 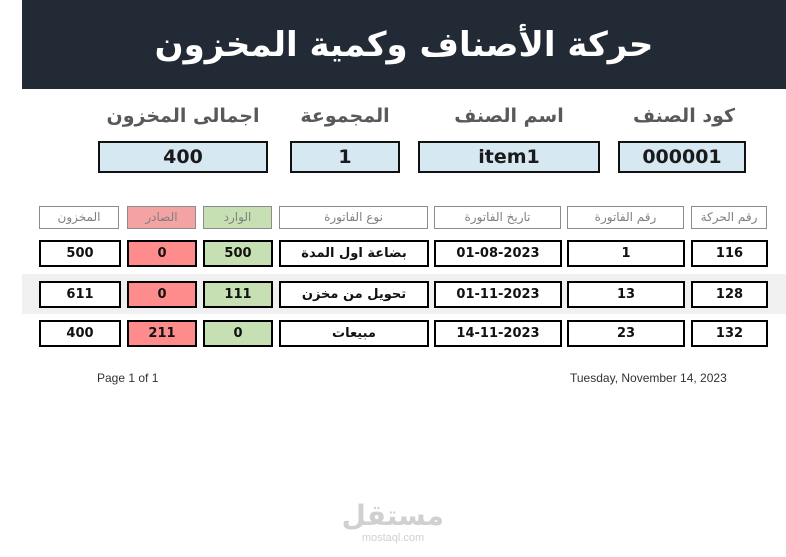 What do you see at coordinates (509, 116) in the screenshot?
I see `item-name-label: اسم الصنف` at bounding box center [509, 116].